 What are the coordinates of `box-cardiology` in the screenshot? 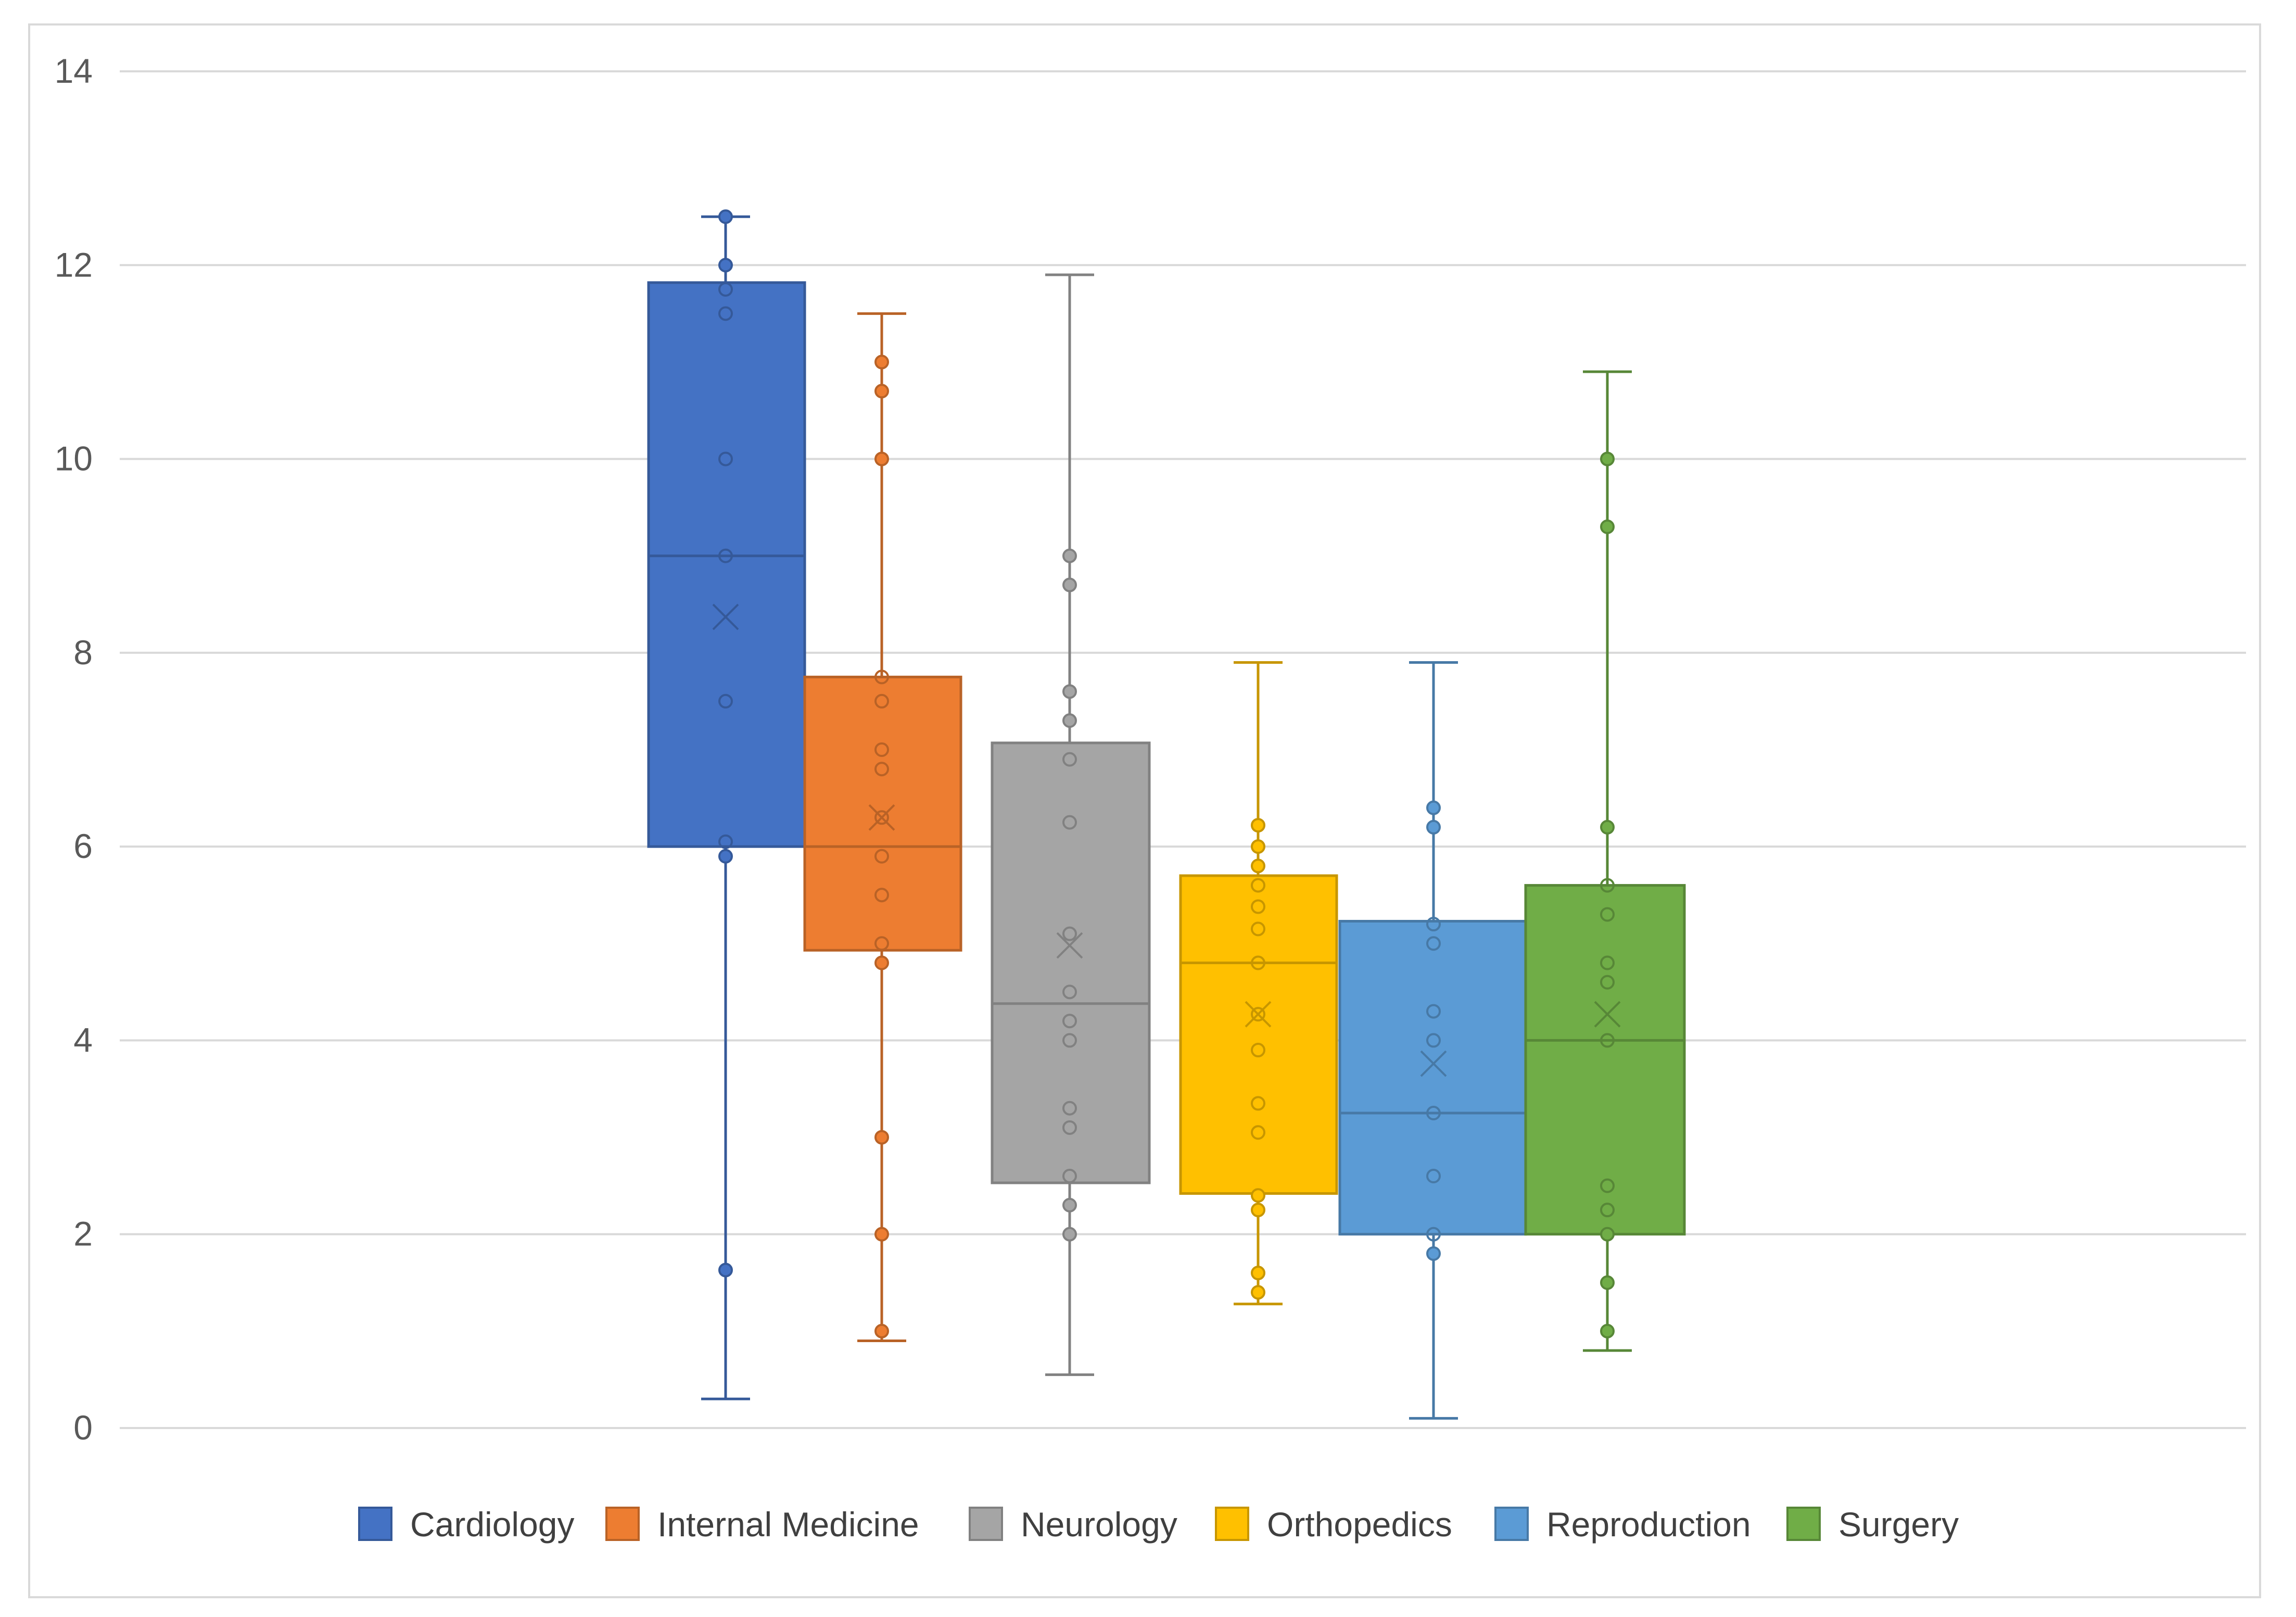 It's located at (726, 804).